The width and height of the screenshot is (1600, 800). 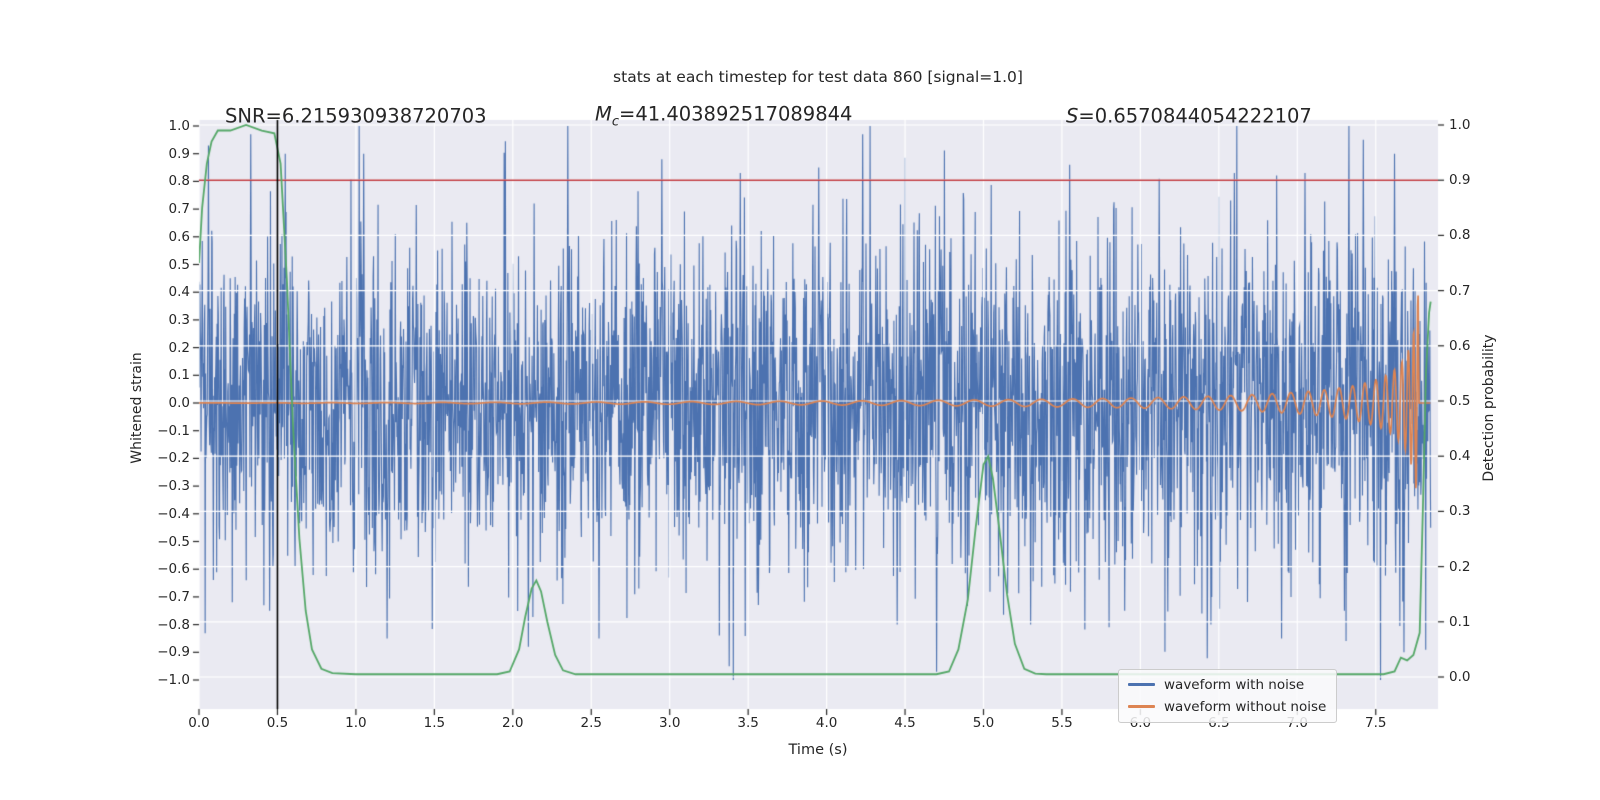 I want to click on annotation-chirp-mass: Mc=41.403892517089844, so click(x=723, y=116).